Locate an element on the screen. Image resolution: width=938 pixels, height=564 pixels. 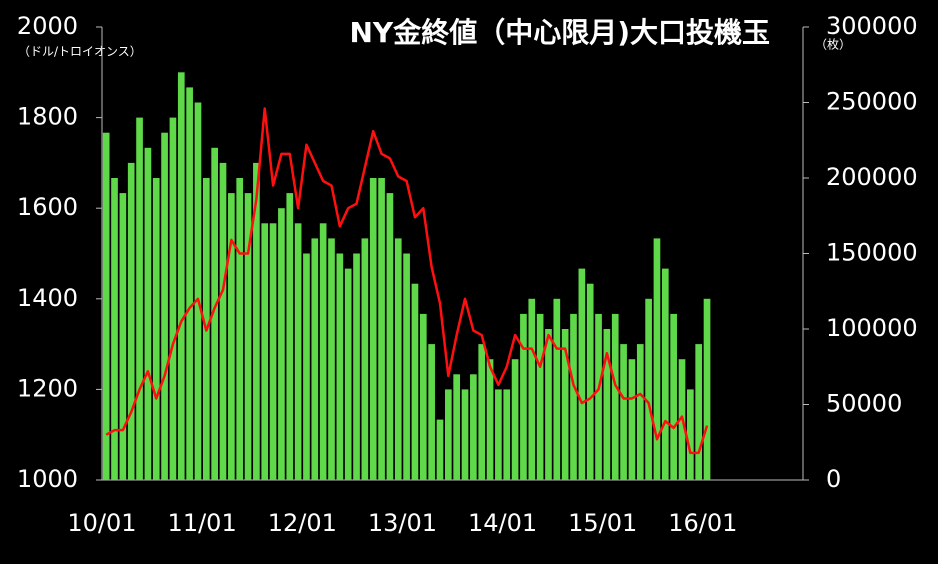
y2-tick-label: 250000 is located at coordinates (872, 102).